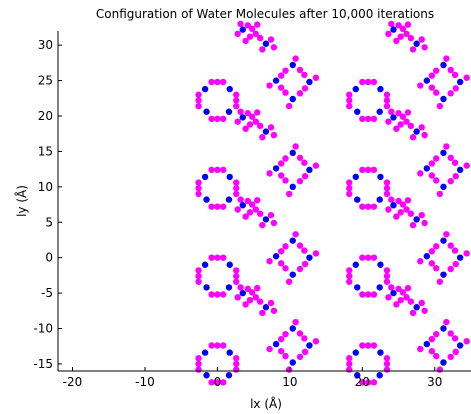  Describe the element at coordinates (45, 151) in the screenshot. I see `y-tick-label: 15` at that location.